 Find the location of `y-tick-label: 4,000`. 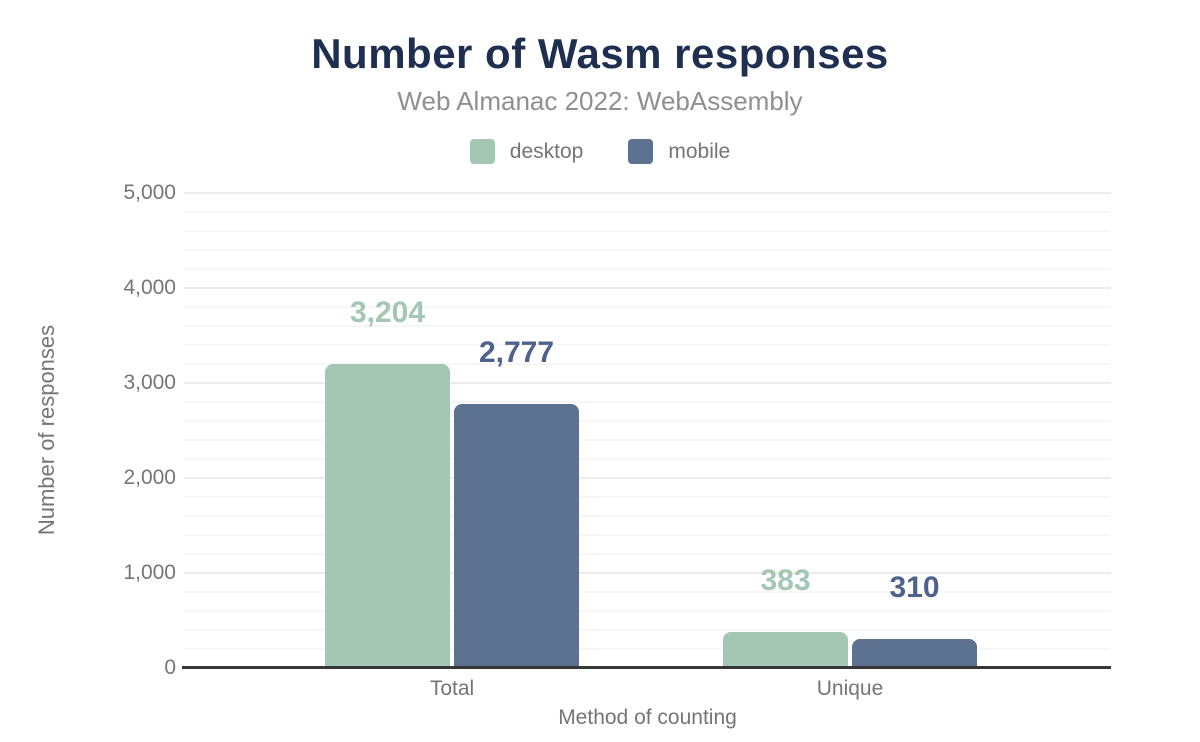

y-tick-label: 4,000 is located at coordinates (149, 287).